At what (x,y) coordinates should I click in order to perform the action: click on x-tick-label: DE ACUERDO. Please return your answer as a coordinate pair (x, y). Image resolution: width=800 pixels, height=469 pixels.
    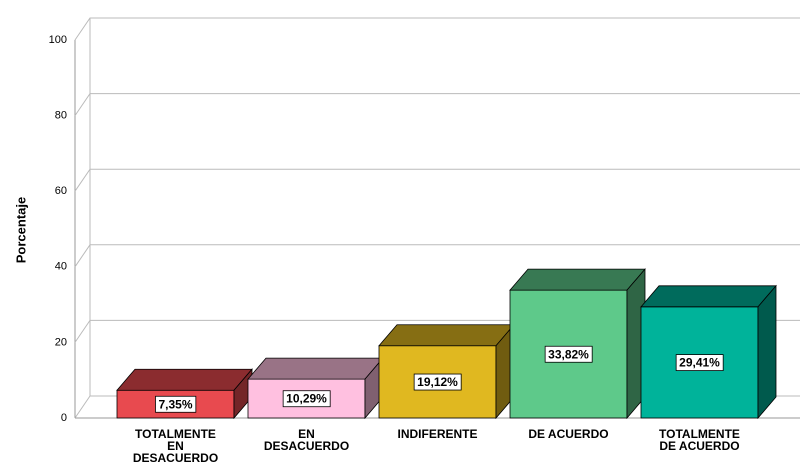
    Looking at the image, I should click on (568, 434).